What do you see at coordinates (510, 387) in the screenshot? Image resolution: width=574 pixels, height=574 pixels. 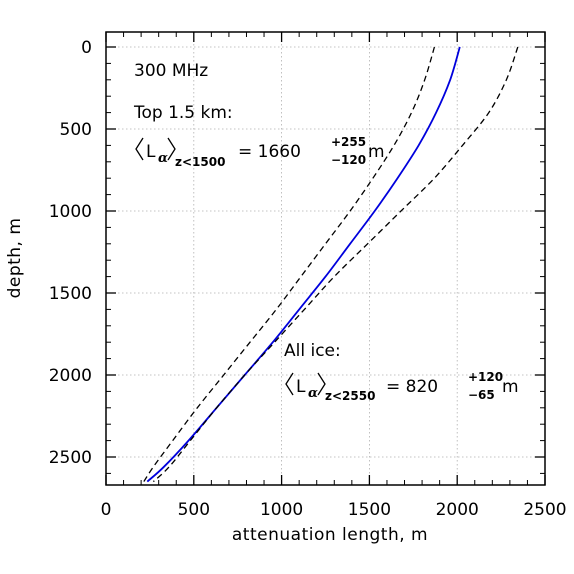 I see `all-unit: m` at bounding box center [510, 387].